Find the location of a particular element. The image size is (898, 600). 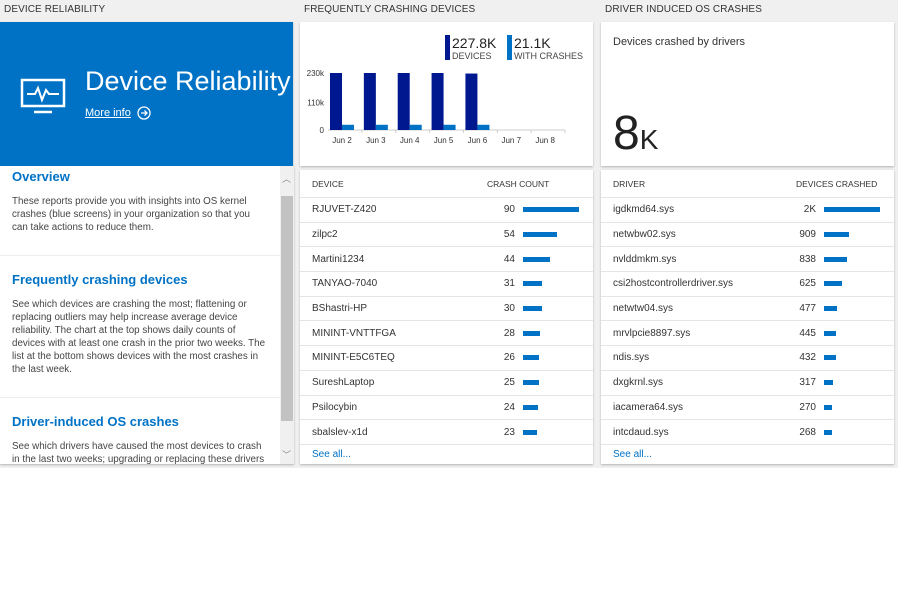

scrollbar-thumb is located at coordinates (287, 308).